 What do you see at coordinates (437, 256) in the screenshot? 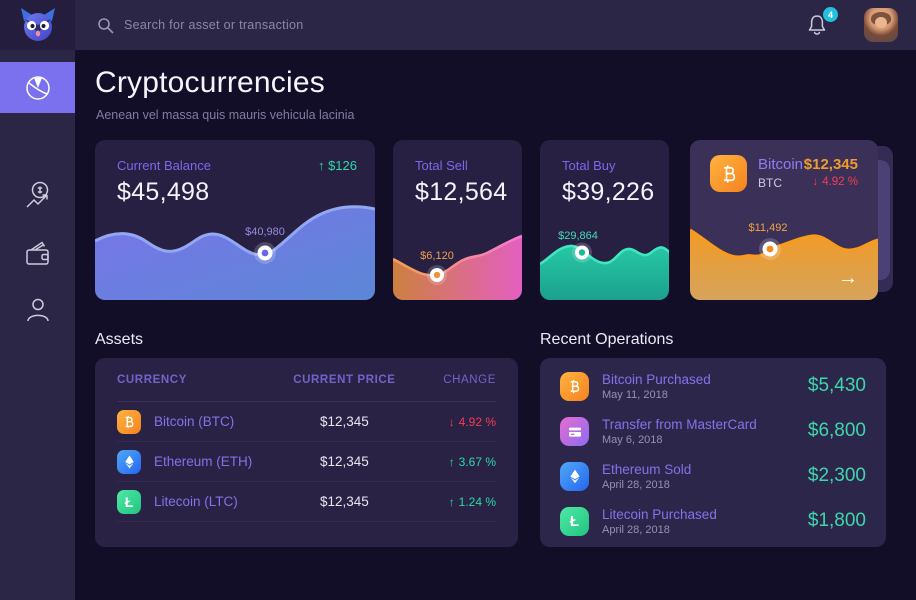
I see `chart-point-label: $6,120` at bounding box center [437, 256].